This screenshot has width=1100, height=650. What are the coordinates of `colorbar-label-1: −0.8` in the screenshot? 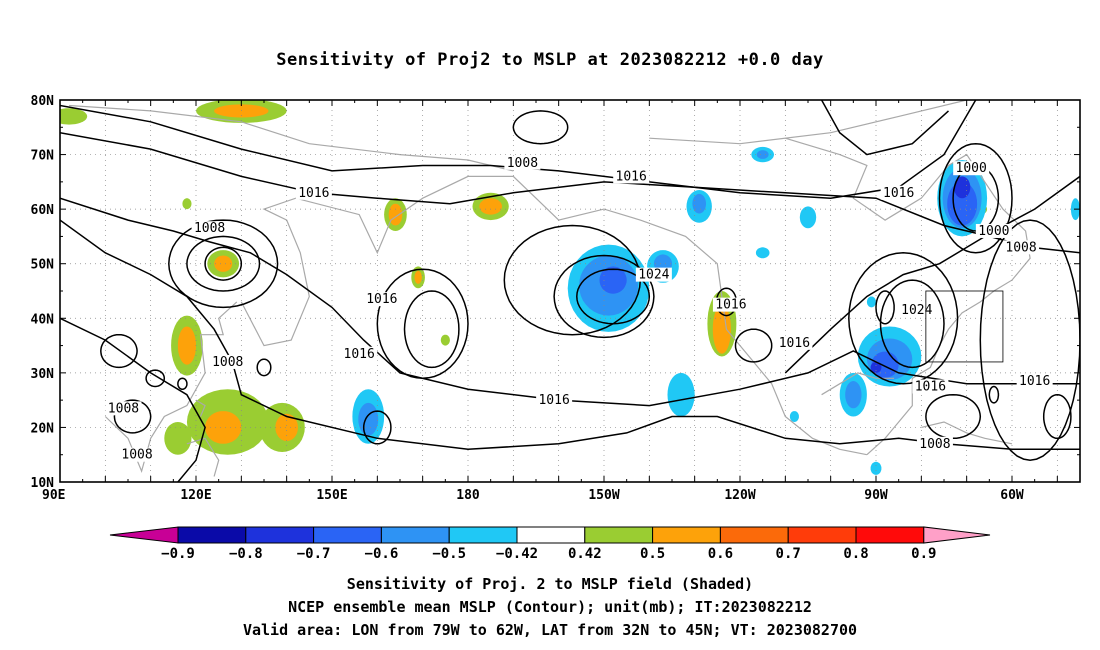 It's located at (246, 554).